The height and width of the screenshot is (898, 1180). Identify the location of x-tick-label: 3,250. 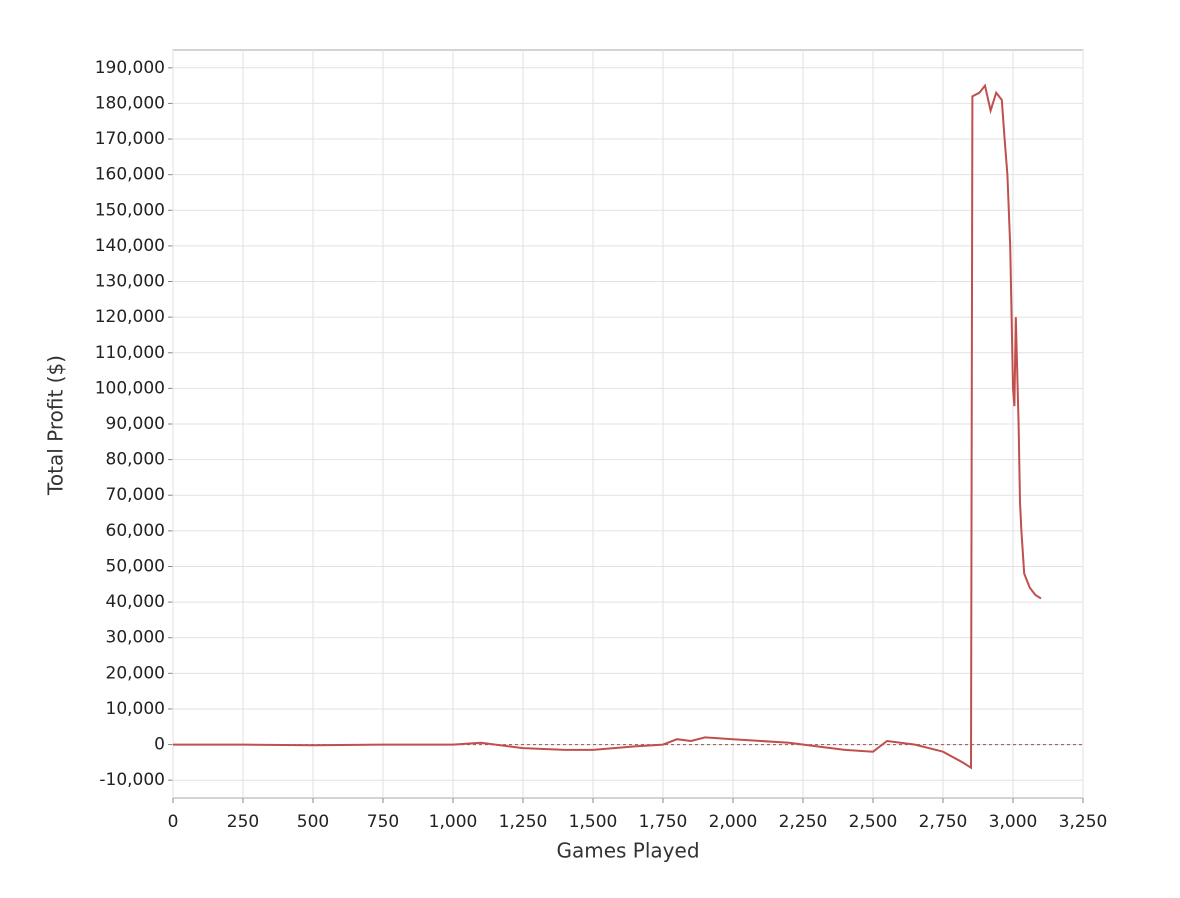
(1083, 822).